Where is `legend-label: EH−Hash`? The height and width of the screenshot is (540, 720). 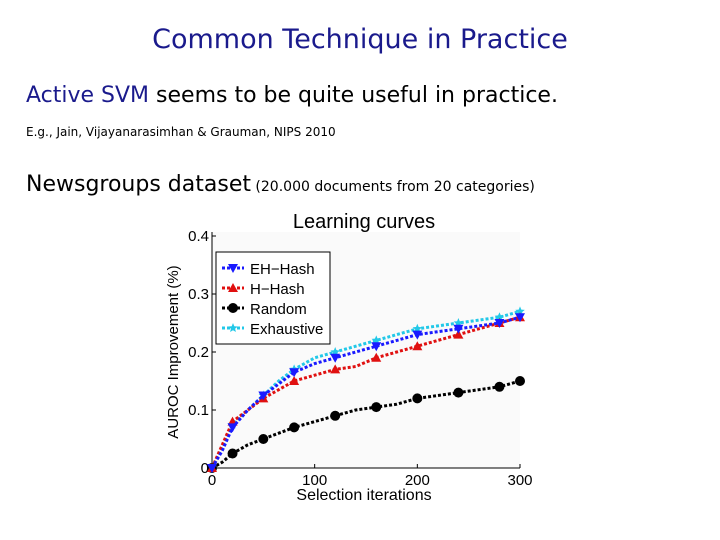 legend-label: EH−Hash is located at coordinates (282, 269).